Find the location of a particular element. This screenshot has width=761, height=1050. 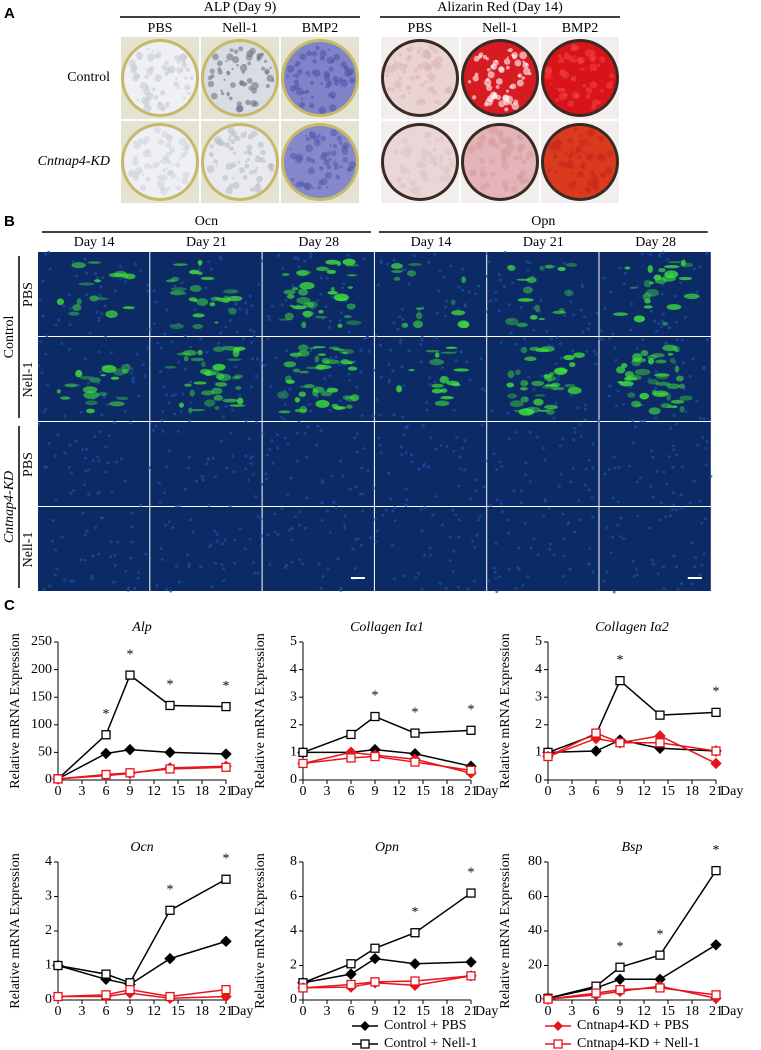

y-tick-label: 0 is located at coordinates (538, 999).